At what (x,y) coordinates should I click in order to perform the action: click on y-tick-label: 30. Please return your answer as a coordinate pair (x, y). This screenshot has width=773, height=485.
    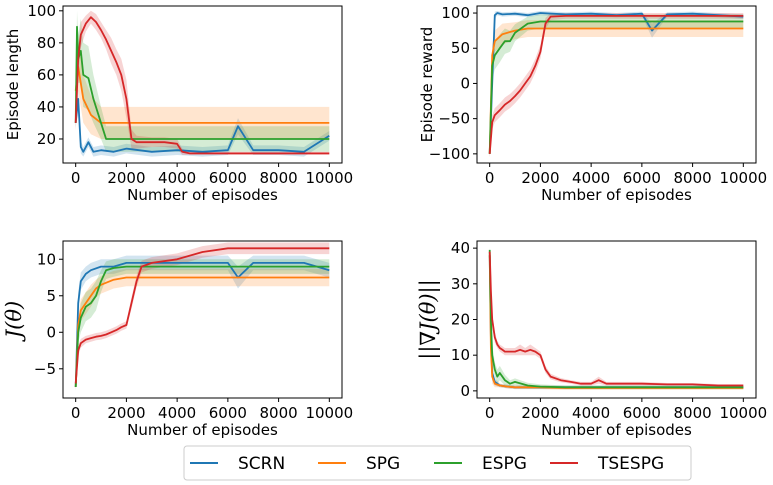
    Looking at the image, I should click on (460, 284).